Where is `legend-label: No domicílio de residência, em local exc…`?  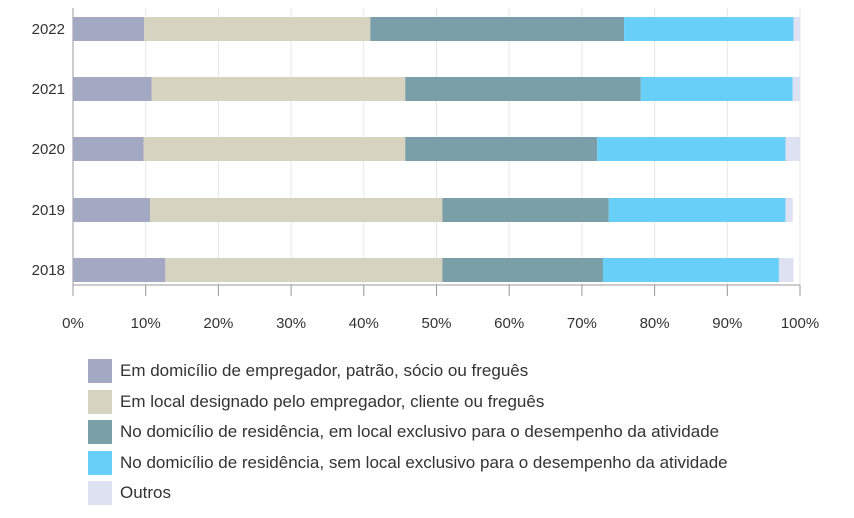 legend-label: No domicílio de residência, em local exc… is located at coordinates (420, 432).